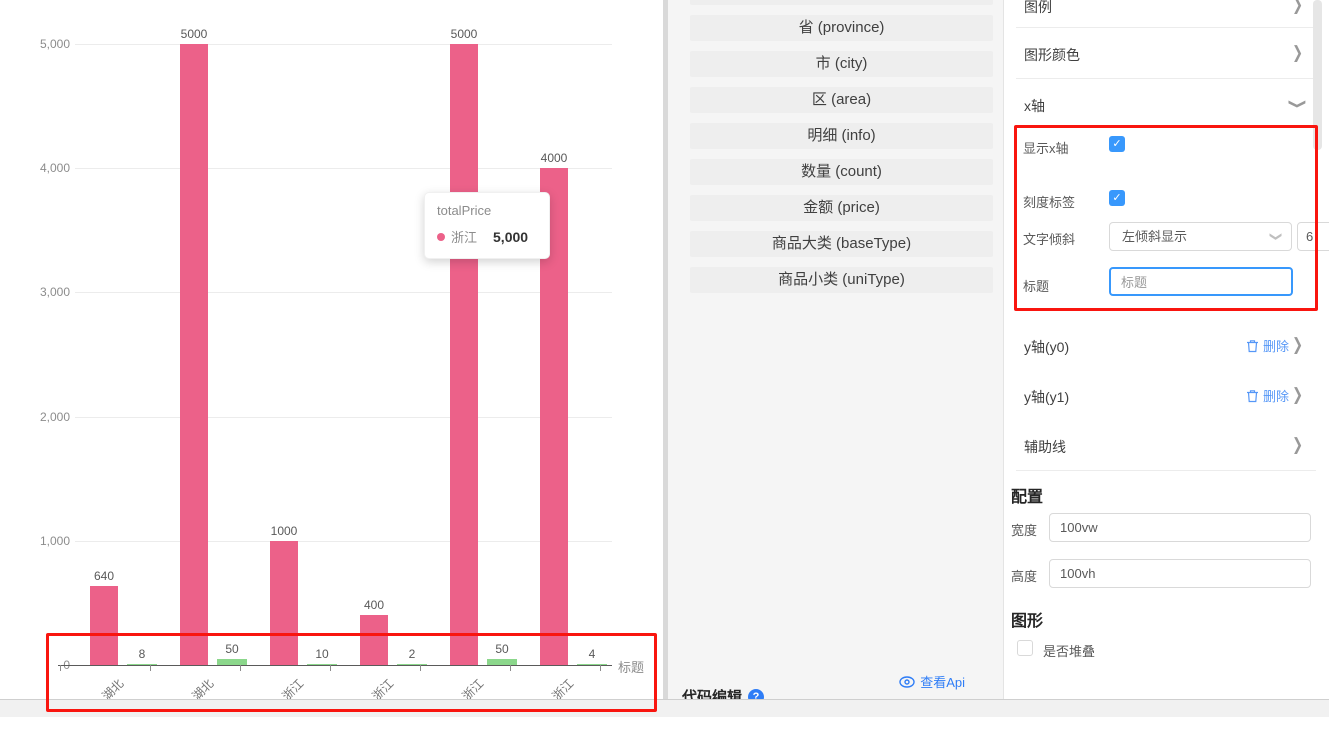 The height and width of the screenshot is (737, 1329). I want to click on field-row: 数量 (count), so click(841, 172).